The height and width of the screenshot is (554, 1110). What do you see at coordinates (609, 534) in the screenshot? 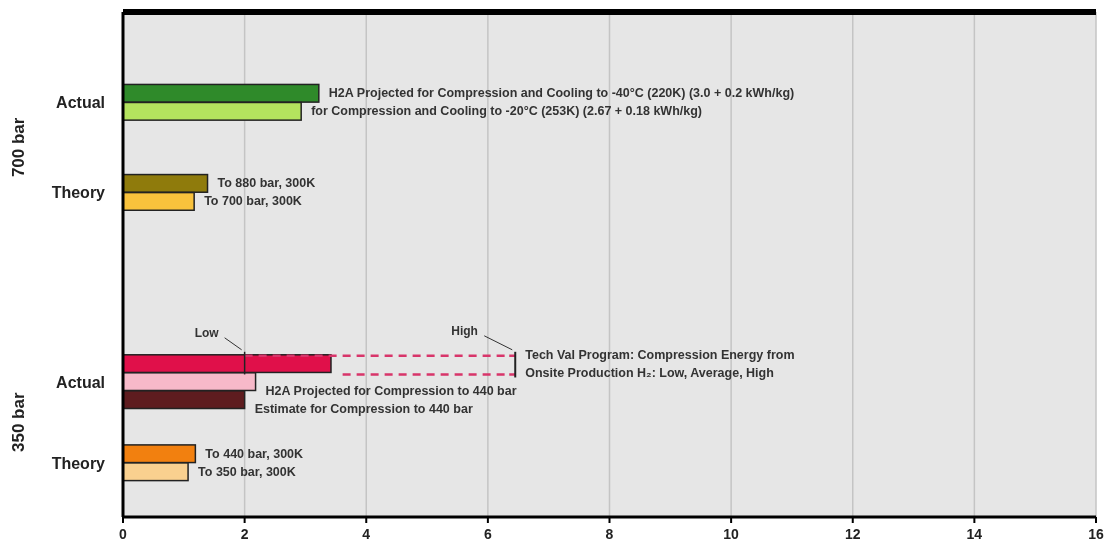
I see `x-tick-label: 8` at bounding box center [609, 534].